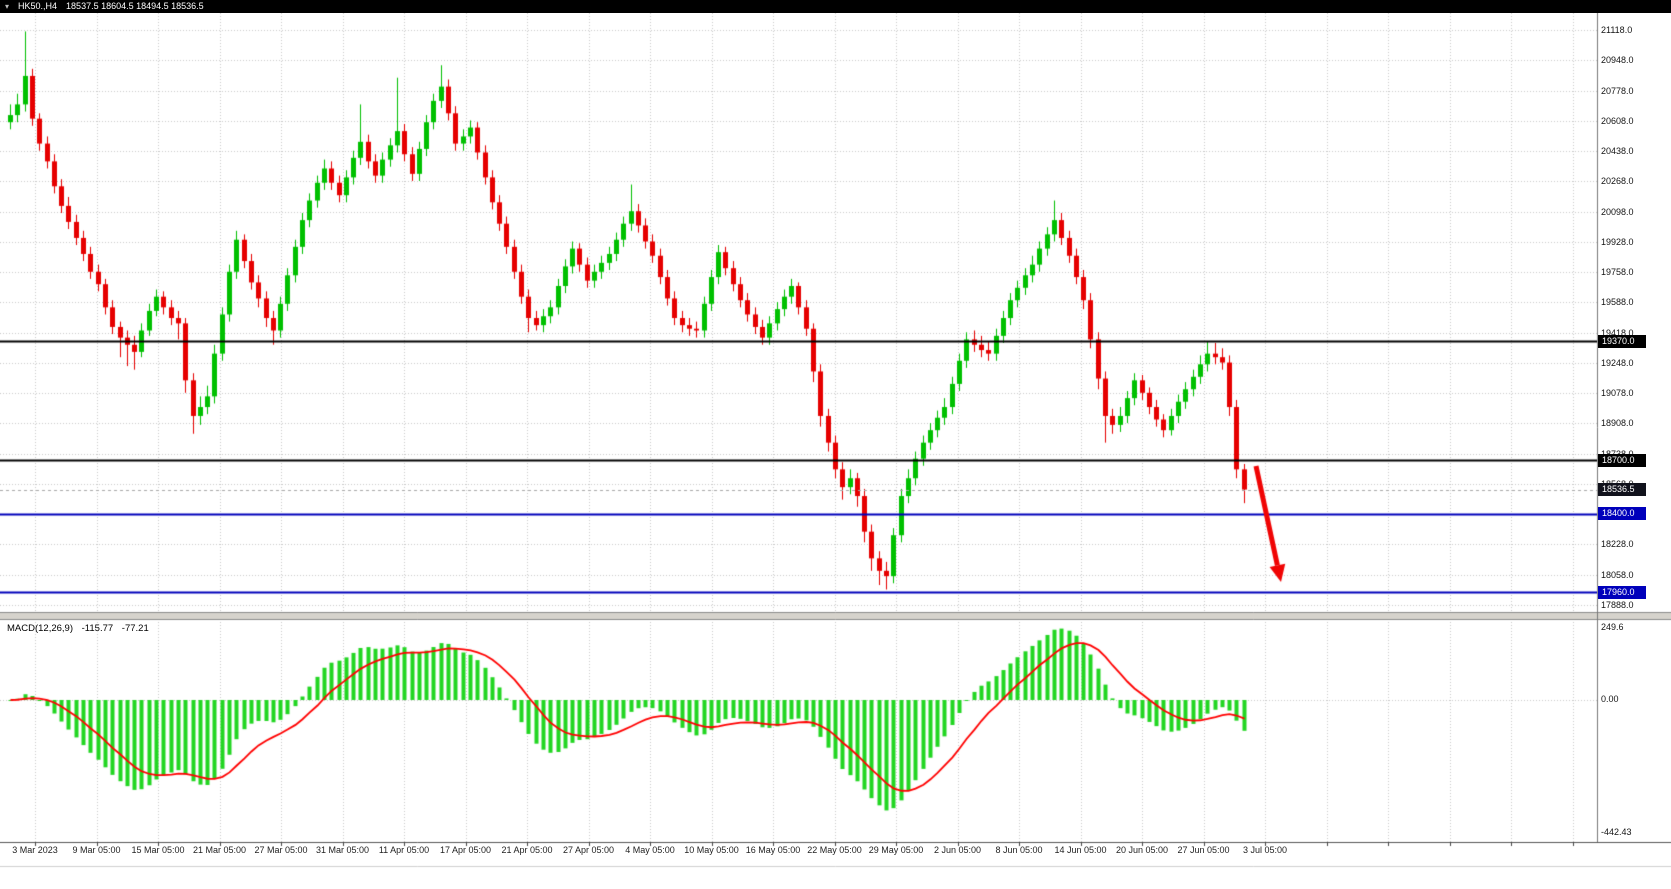 The height and width of the screenshot is (889, 1671). I want to click on price-tick-label: 21118.0, so click(1617, 30).